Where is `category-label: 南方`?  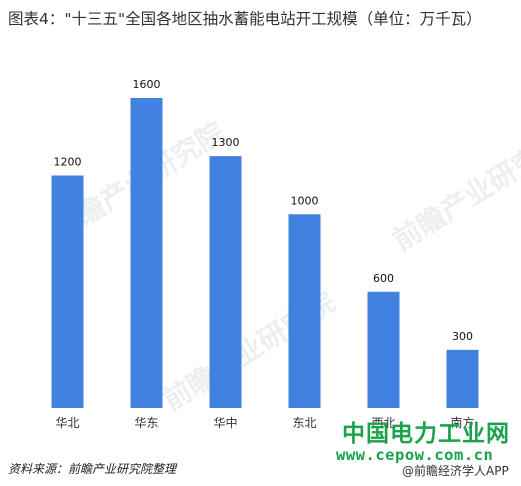 category-label: 南方 is located at coordinates (462, 422).